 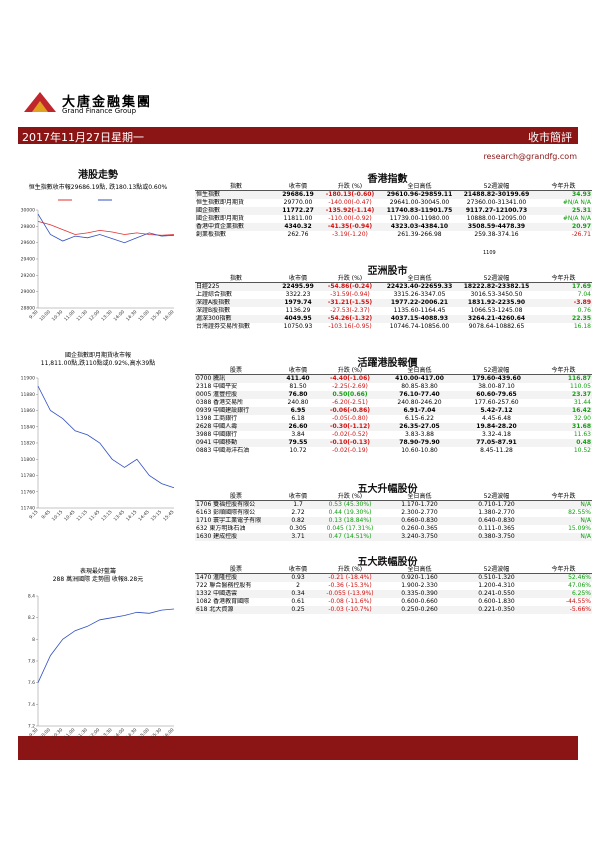 I want to click on table-cell: 0.25, so click(x=298, y=610).